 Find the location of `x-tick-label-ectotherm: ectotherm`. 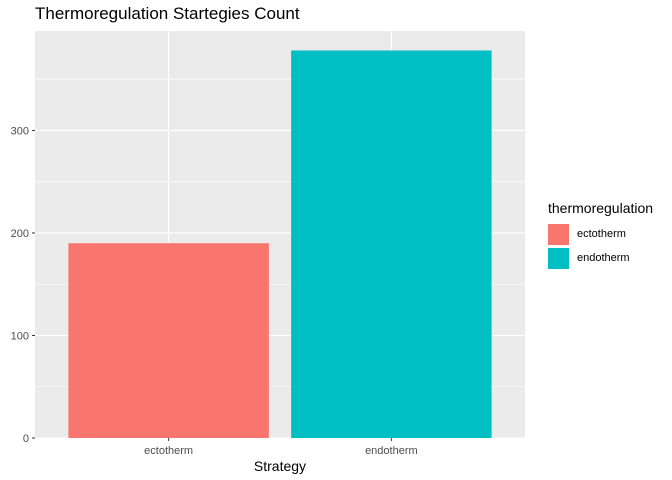

x-tick-label-ectotherm: ectotherm is located at coordinates (168, 451).